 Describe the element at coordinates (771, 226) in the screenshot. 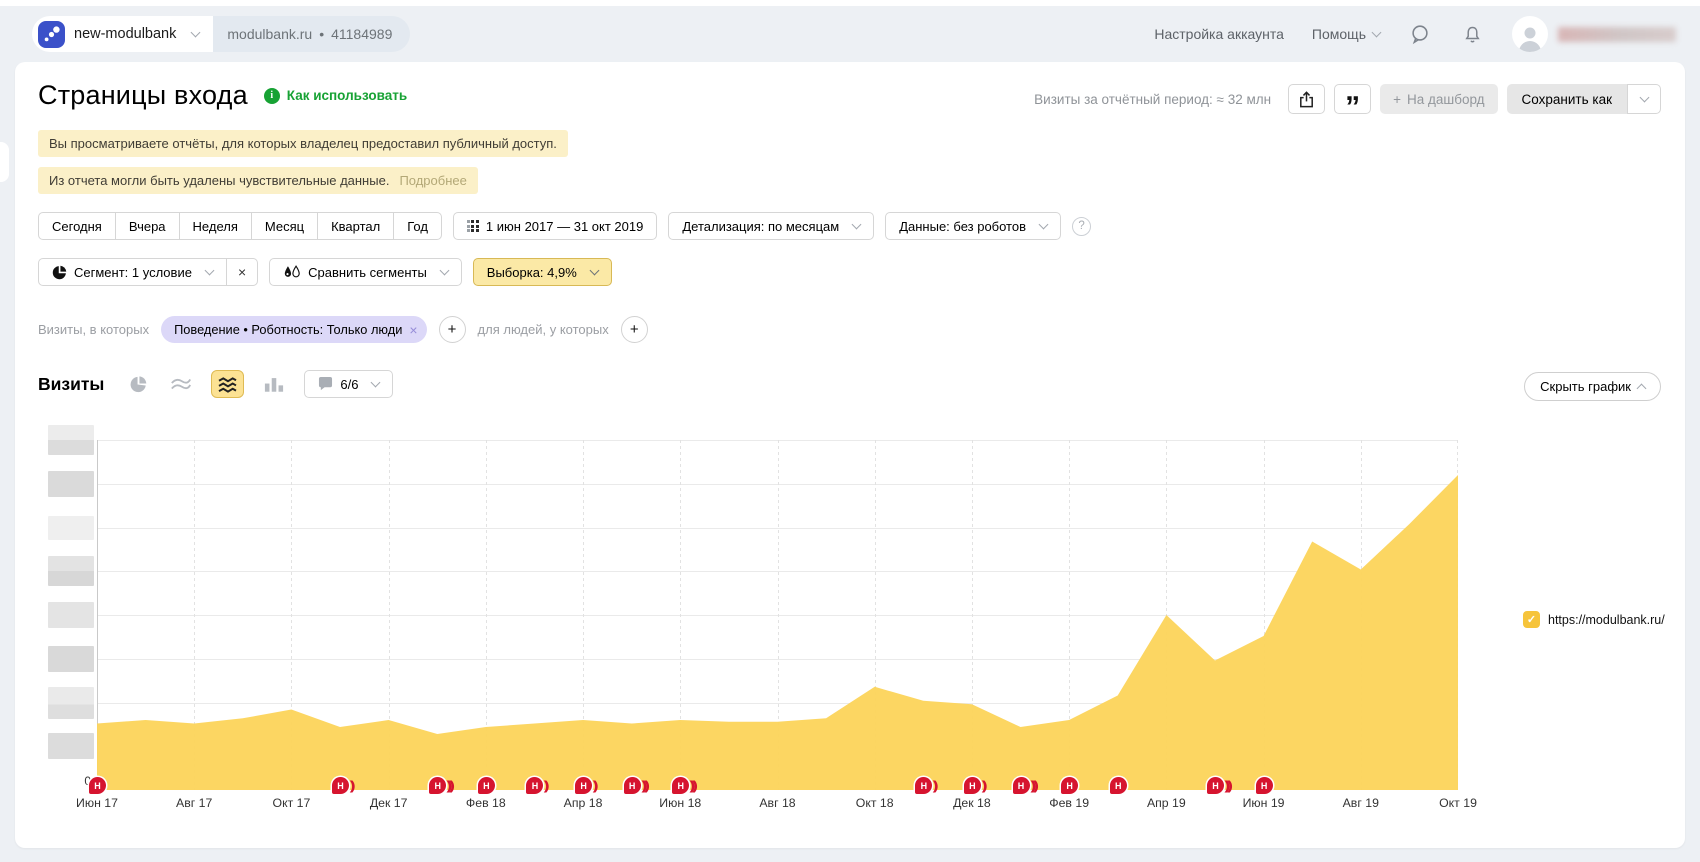

I see `detailing-select: Детализация: по месяцам` at that location.